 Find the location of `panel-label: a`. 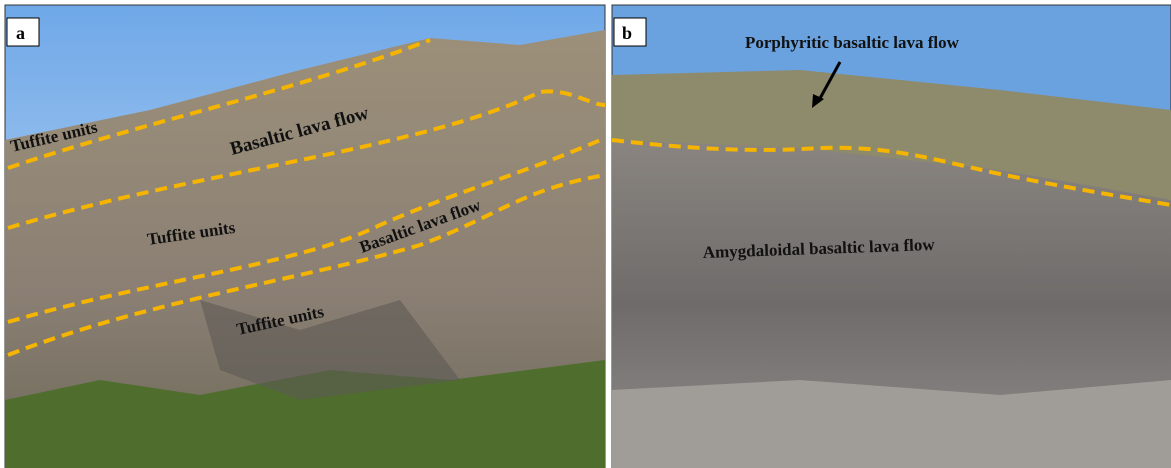

panel-label: a is located at coordinates (20, 33).